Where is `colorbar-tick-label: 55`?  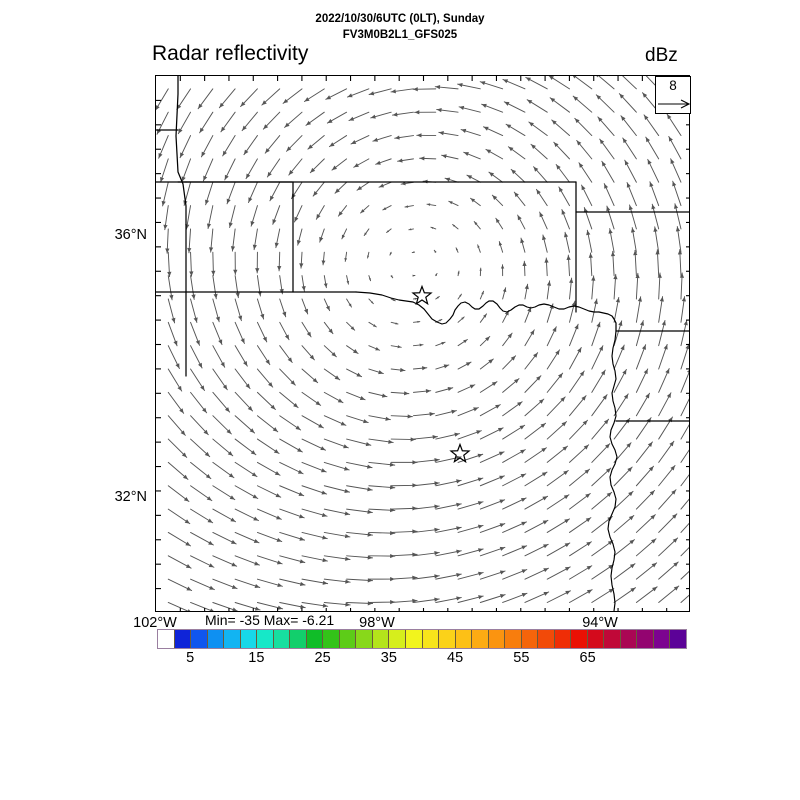 colorbar-tick-label: 55 is located at coordinates (521, 658).